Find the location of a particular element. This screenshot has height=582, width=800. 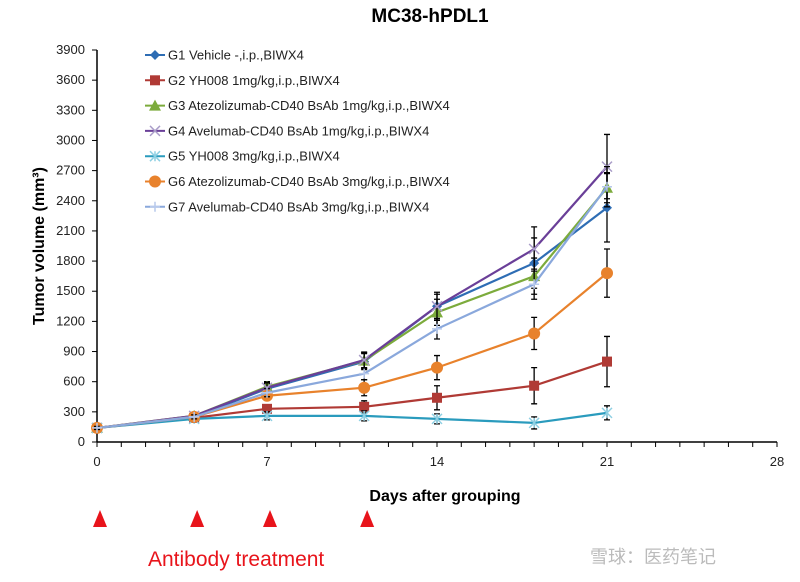

legend-item: G4 Avelumab-CD40 BsAb 1mg/kg,i.p.,BIWX4 is located at coordinates (287, 130).